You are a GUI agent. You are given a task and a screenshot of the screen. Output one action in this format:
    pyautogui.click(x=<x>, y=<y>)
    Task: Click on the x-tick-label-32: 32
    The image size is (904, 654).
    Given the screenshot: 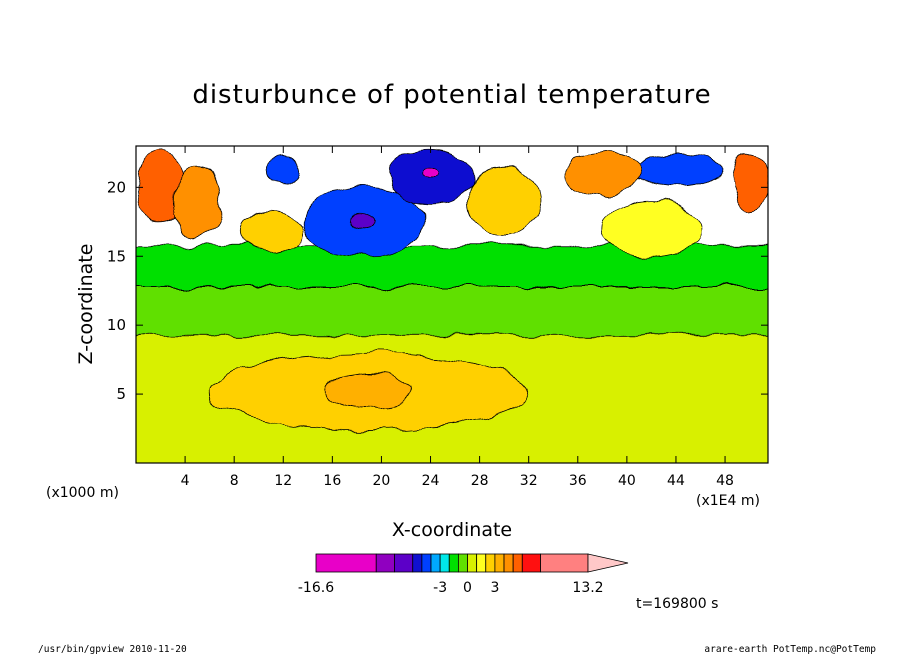 What is the action you would take?
    pyautogui.click(x=529, y=481)
    